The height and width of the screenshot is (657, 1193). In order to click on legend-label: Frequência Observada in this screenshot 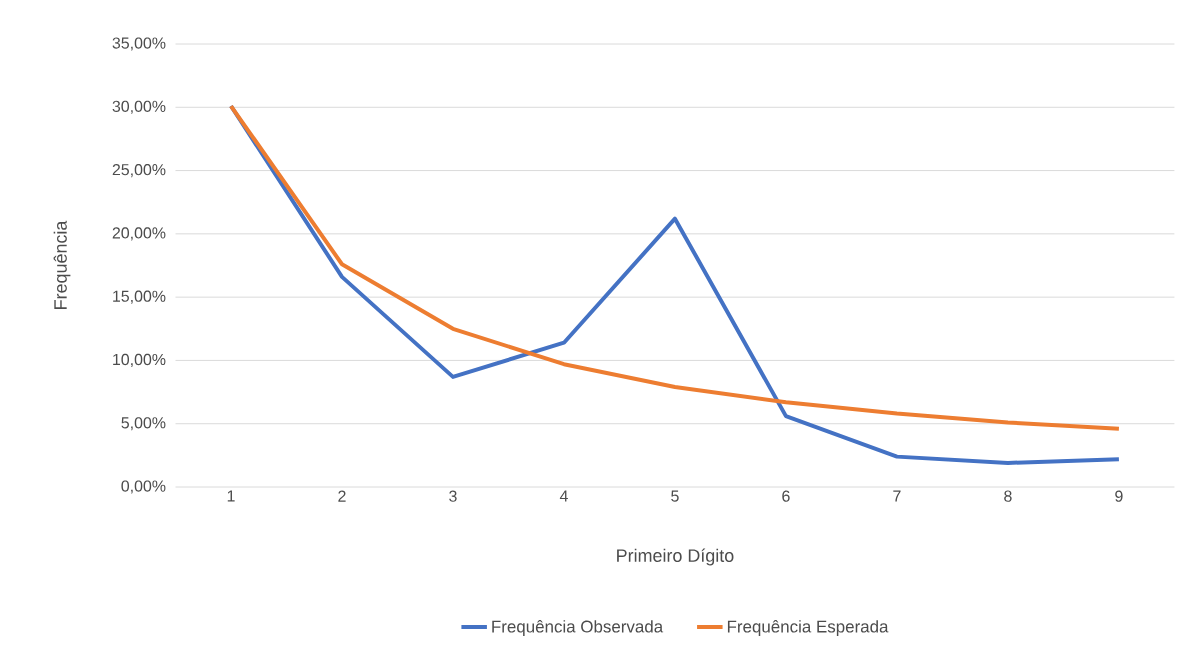, I will do `click(578, 628)`.